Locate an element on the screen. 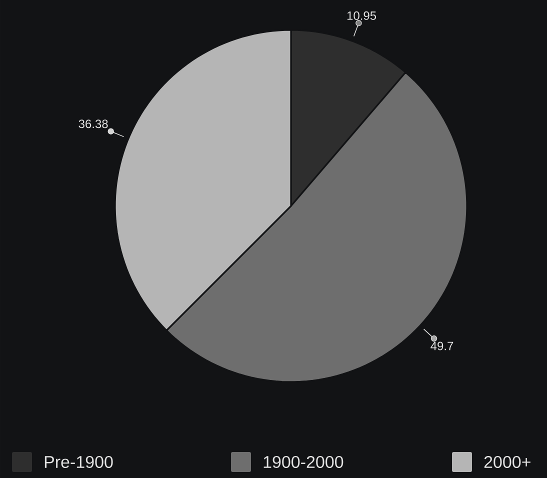 Image resolution: width=547 pixels, height=478 pixels. legend-label: 2000+ is located at coordinates (507, 462).